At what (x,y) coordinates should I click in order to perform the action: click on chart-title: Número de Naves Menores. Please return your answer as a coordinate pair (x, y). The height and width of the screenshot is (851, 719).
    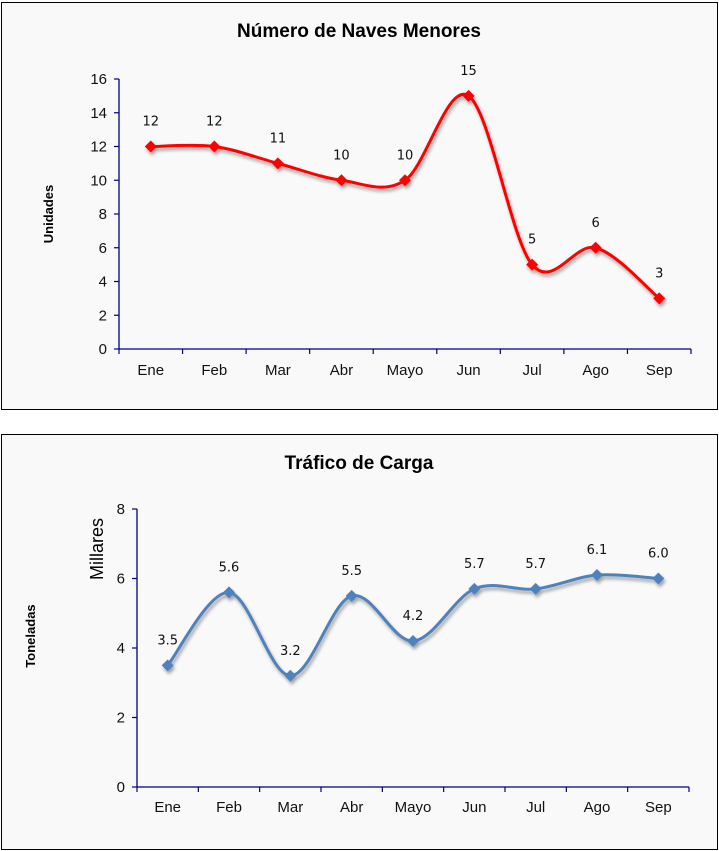
    Looking at the image, I should click on (359, 31).